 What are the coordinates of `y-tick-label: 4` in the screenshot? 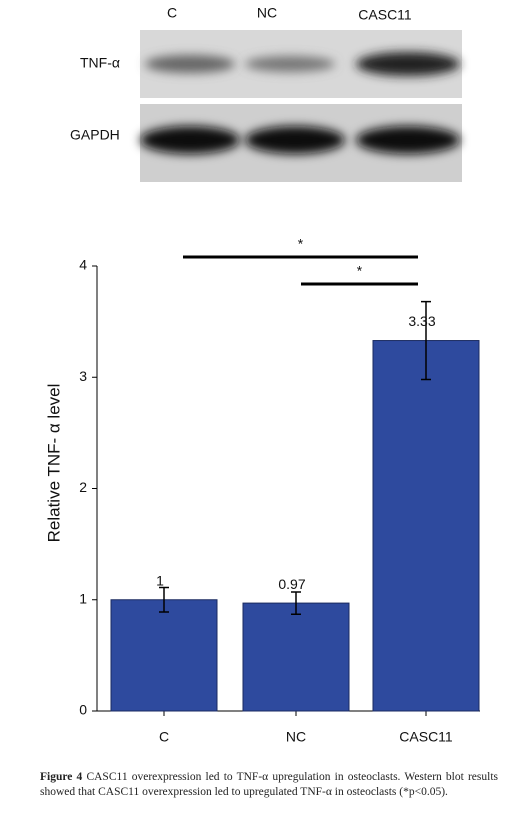 It's located at (83, 265).